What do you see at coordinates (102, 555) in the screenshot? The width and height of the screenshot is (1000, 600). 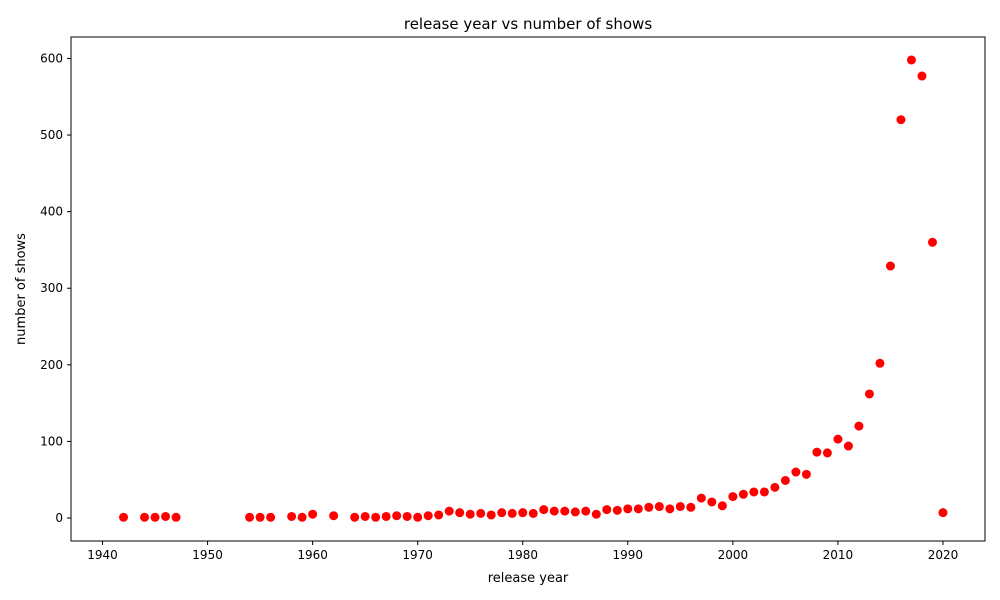 I see `x-tick-label: 1940` at bounding box center [102, 555].